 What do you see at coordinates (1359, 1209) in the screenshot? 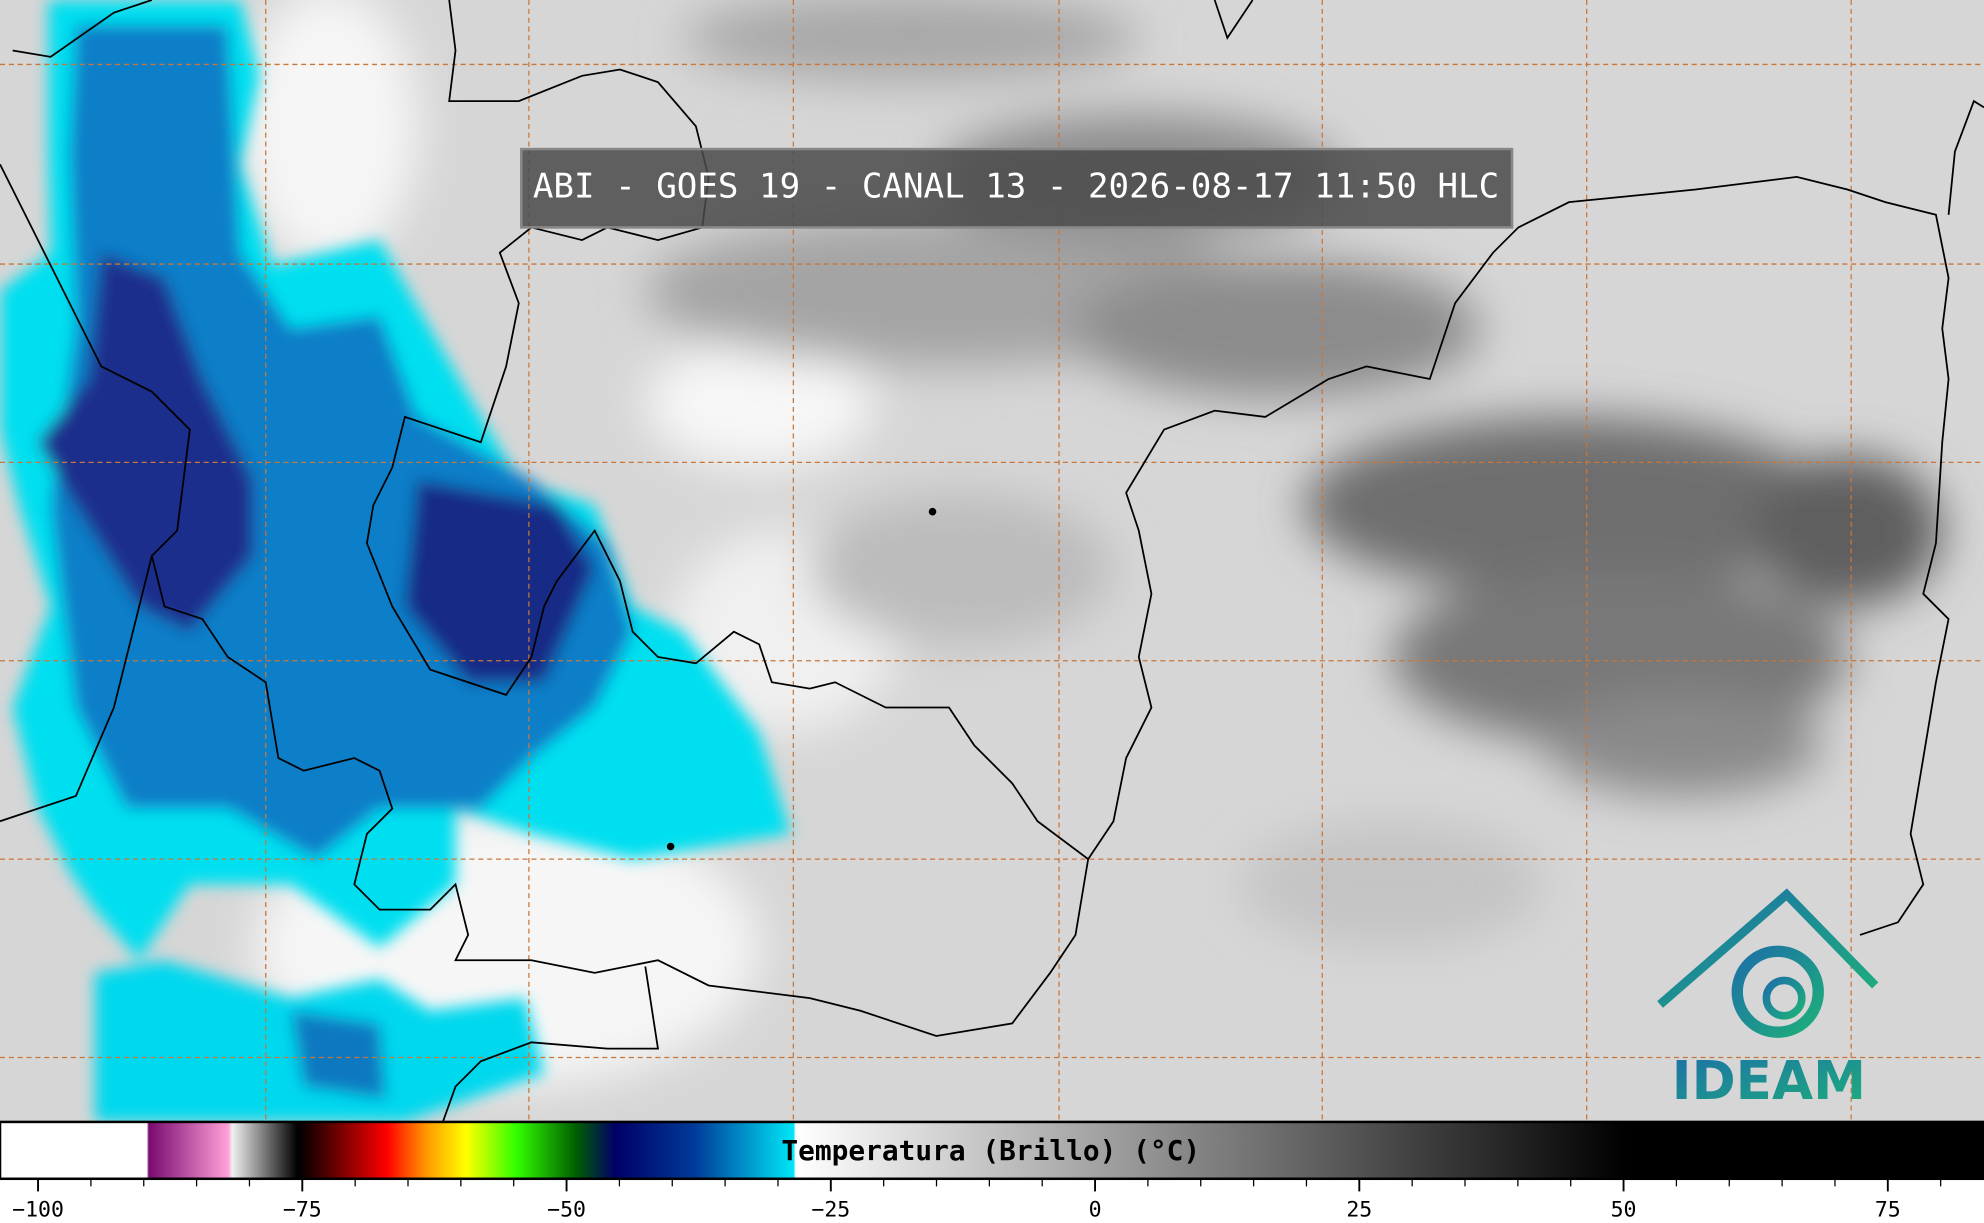
I see `colorbar-tick-label: 25` at bounding box center [1359, 1209].